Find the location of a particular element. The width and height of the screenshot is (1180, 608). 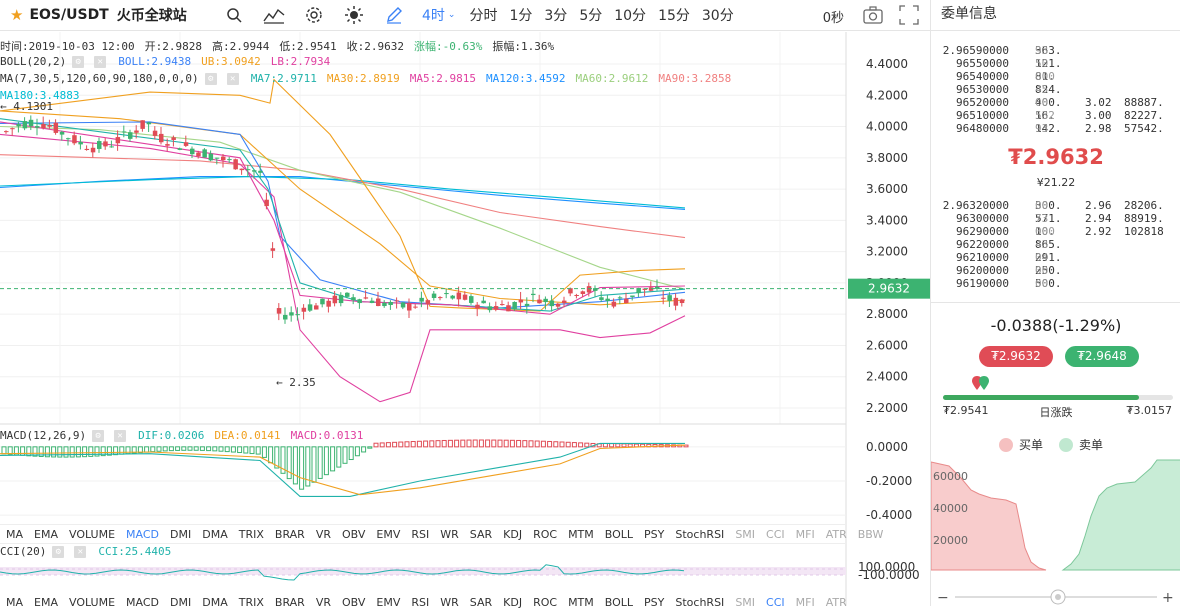

ask-row: 96520000 400. 00 3.02 88887. is located at coordinates (1055, 103).